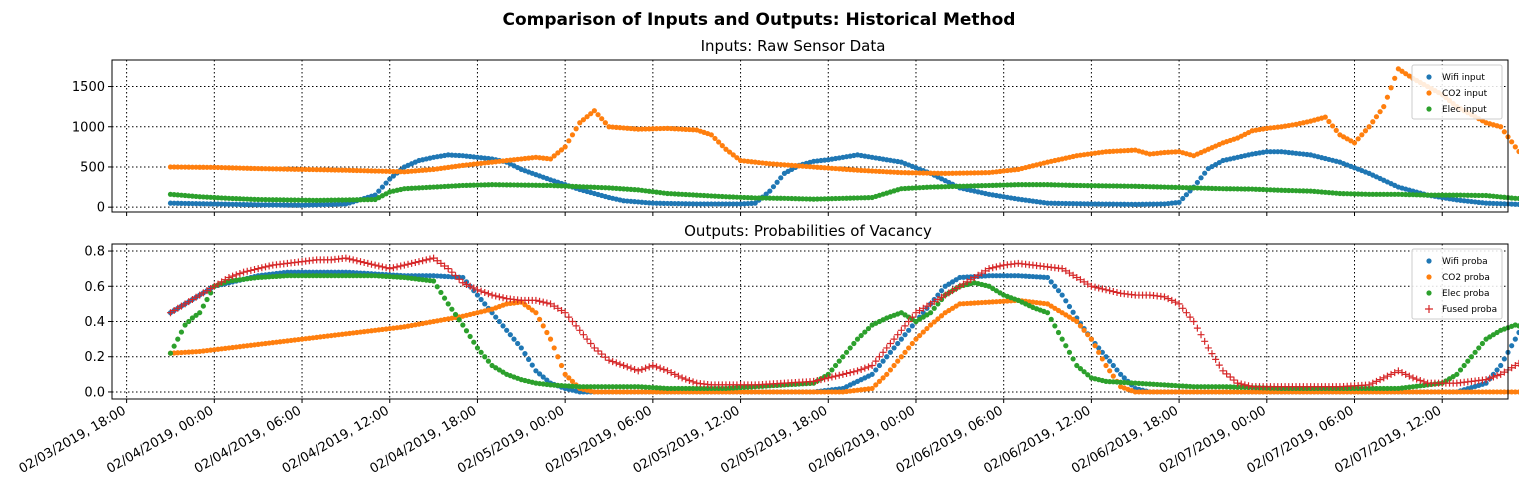 The width and height of the screenshot is (1519, 495). Describe the element at coordinates (94, 357) in the screenshot. I see `y-tick-label: 0.2` at that location.